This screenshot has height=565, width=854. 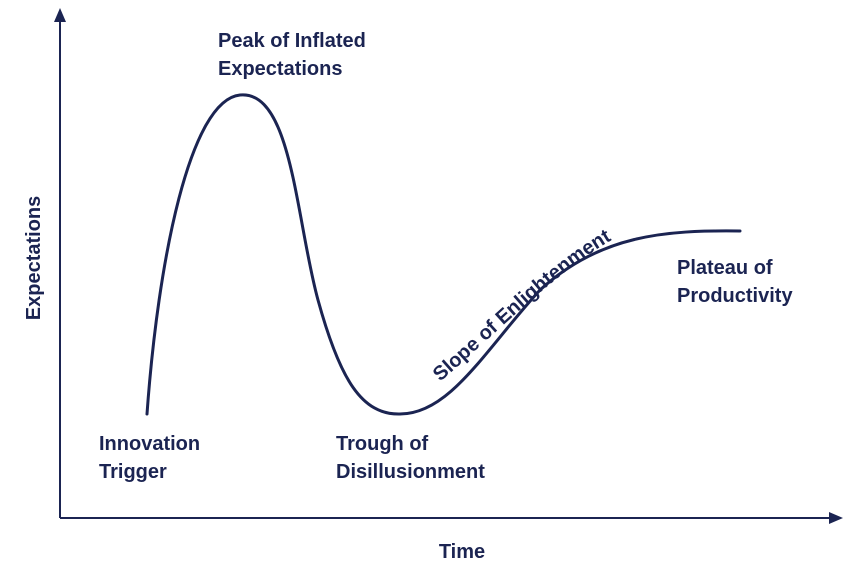 What do you see at coordinates (60, 15) in the screenshot?
I see `y-axis-arrowhead` at bounding box center [60, 15].